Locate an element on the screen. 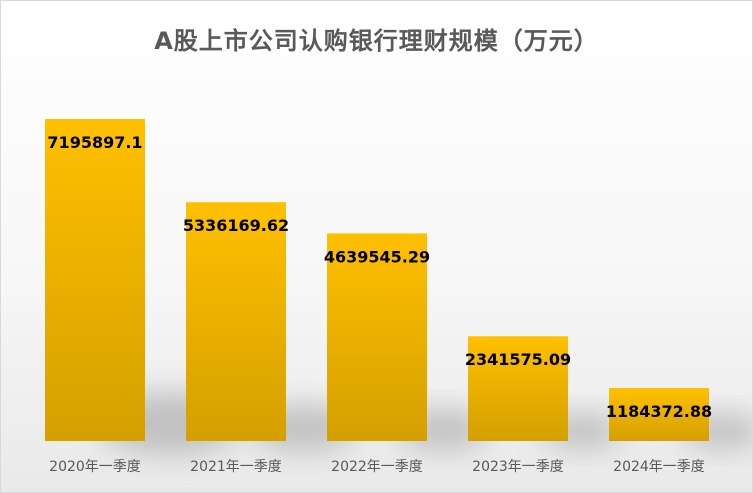  data-label-3: 4639545.29 is located at coordinates (377, 256).